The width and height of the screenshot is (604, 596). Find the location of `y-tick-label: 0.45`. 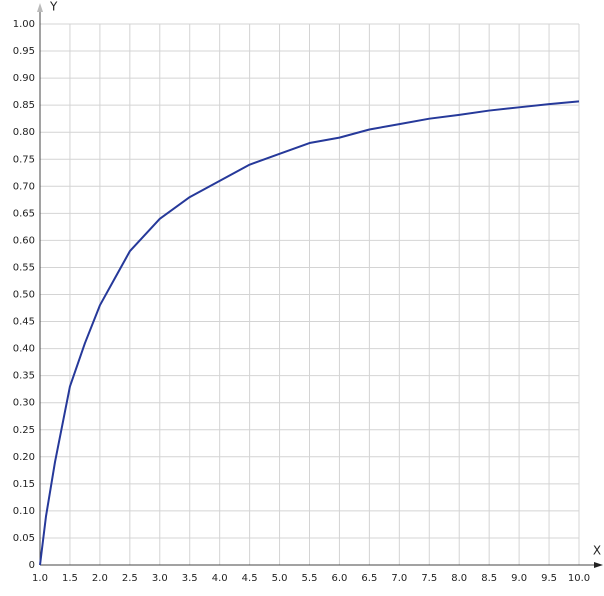

y-tick-label: 0.45 is located at coordinates (24, 322).